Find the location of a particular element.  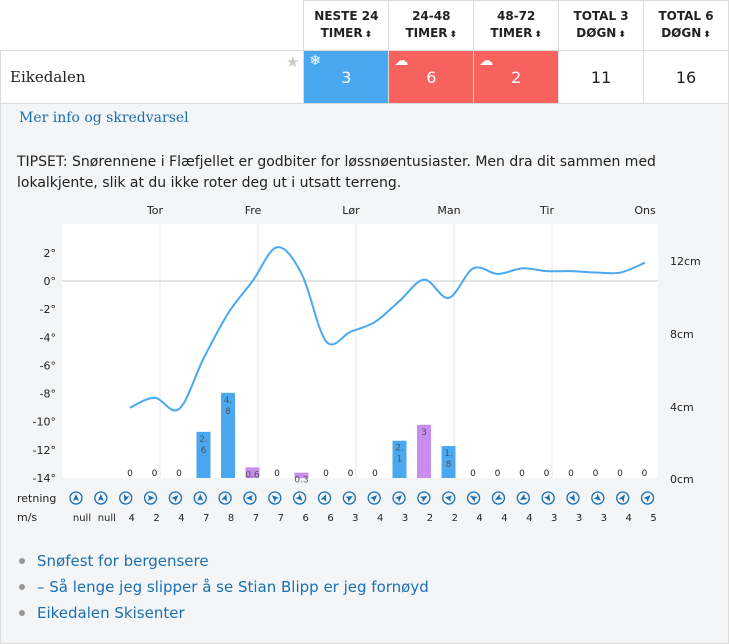

temp-tick-label: -6° is located at coordinates (48, 365).